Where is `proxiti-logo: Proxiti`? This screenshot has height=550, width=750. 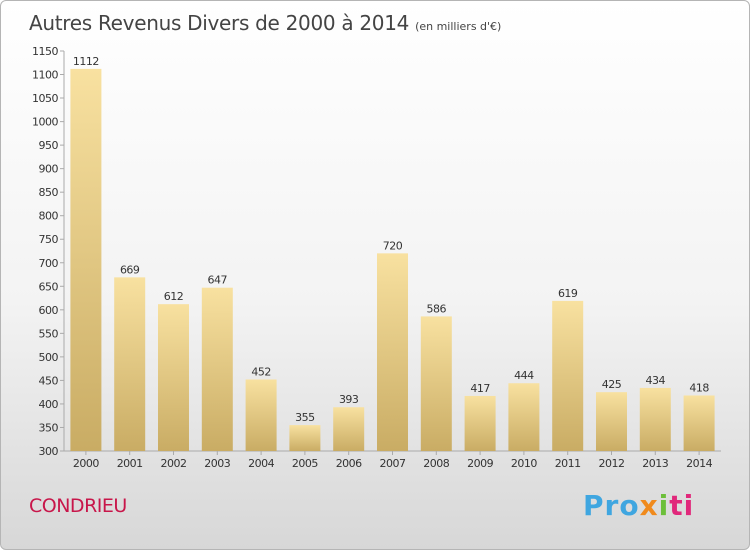
proxiti-logo: Proxiti is located at coordinates (638, 505).